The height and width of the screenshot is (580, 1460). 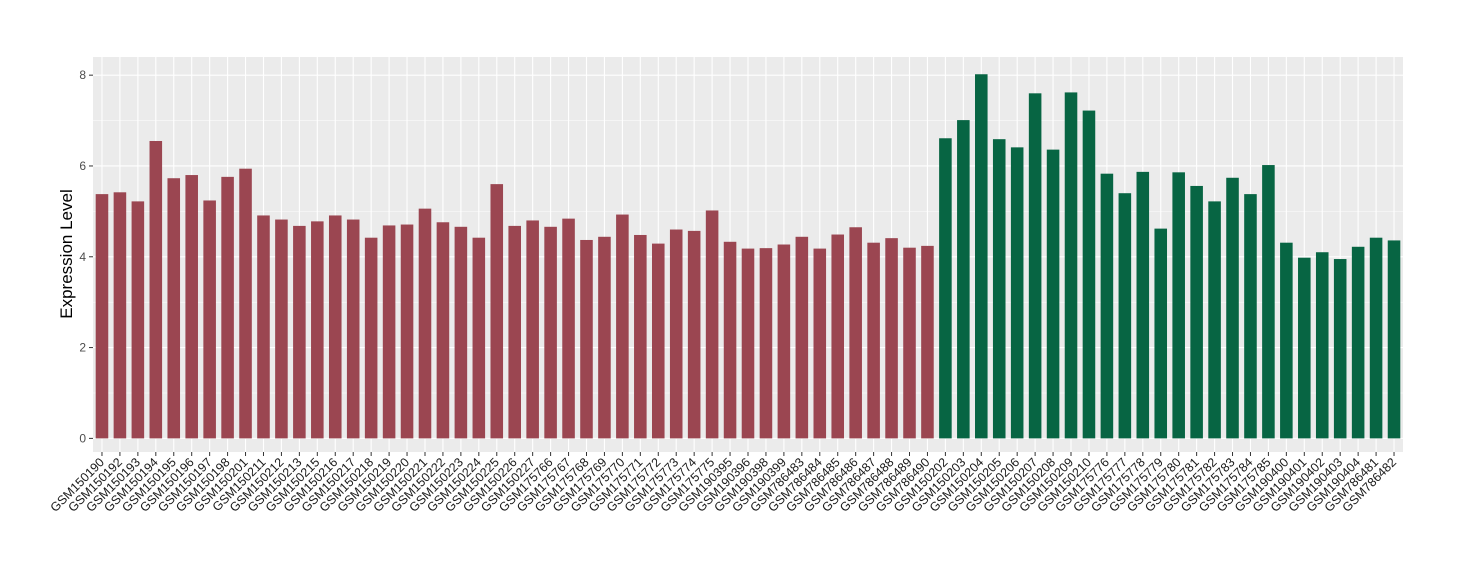 I want to click on bar-GSM190400, so click(x=1286, y=340).